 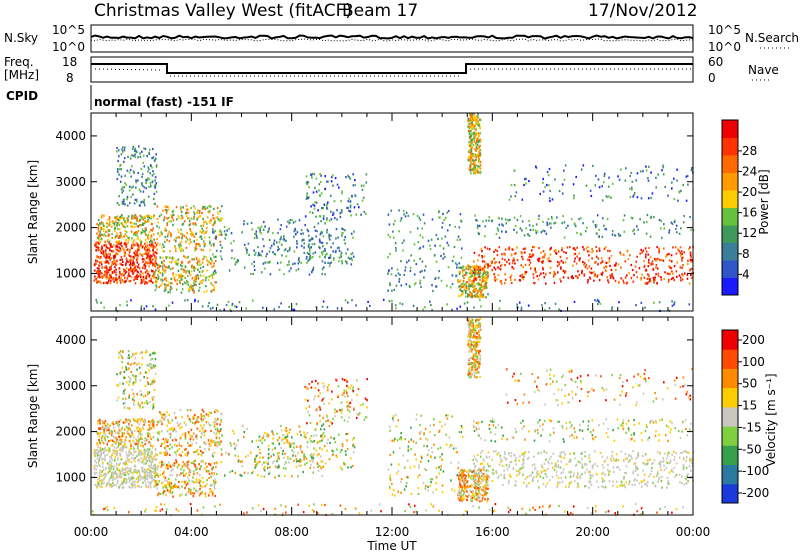 I want to click on nave-tick-bottom: 0, so click(x=712, y=78).